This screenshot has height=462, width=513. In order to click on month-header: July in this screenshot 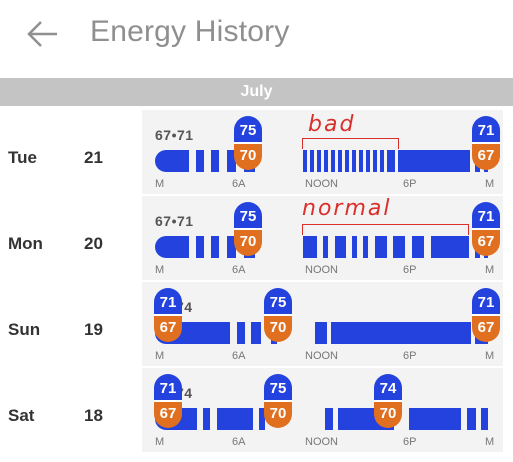, I will do `click(256, 92)`.